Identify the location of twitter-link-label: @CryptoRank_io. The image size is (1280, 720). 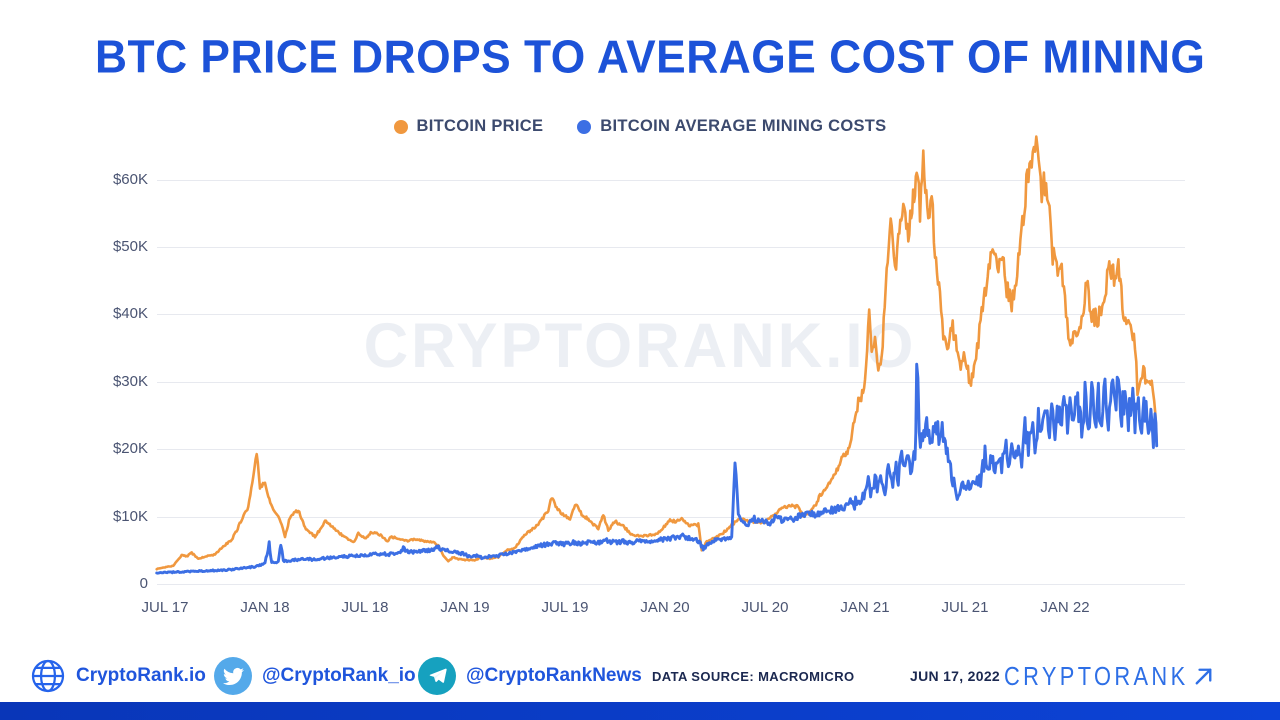
(339, 675).